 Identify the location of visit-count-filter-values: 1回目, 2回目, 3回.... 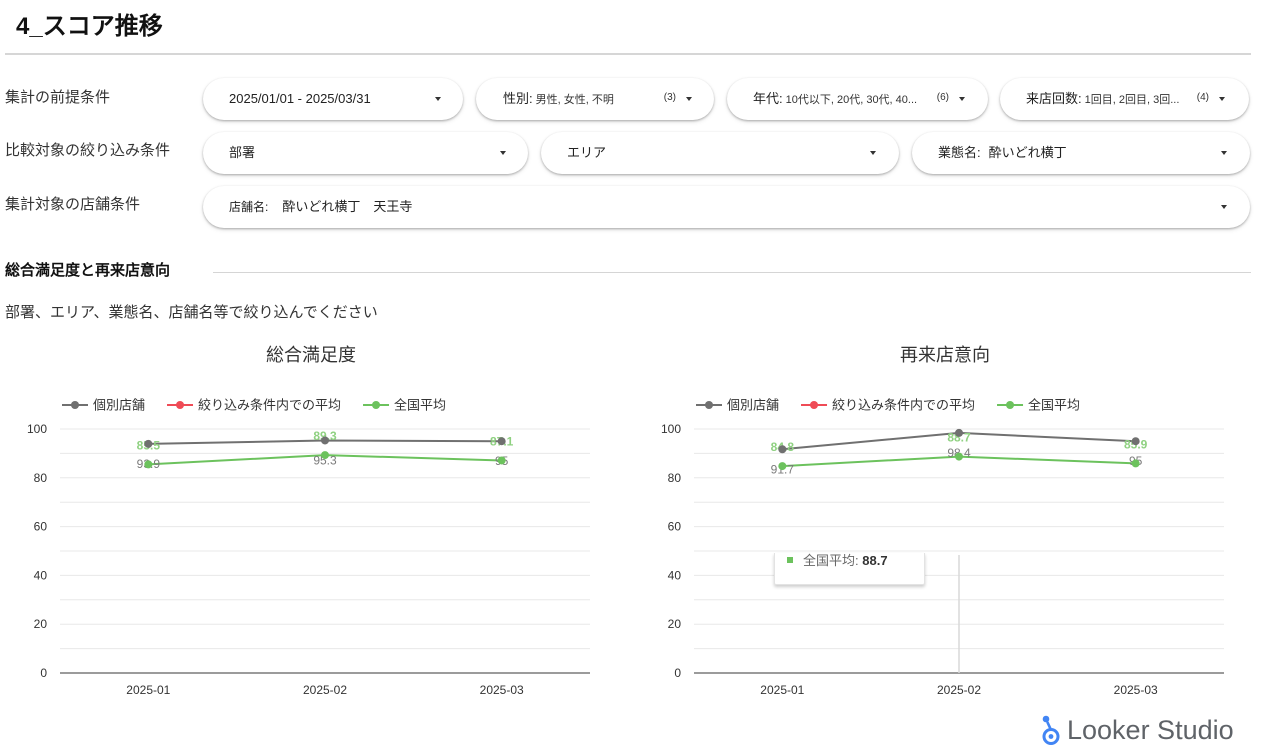
(1132, 100).